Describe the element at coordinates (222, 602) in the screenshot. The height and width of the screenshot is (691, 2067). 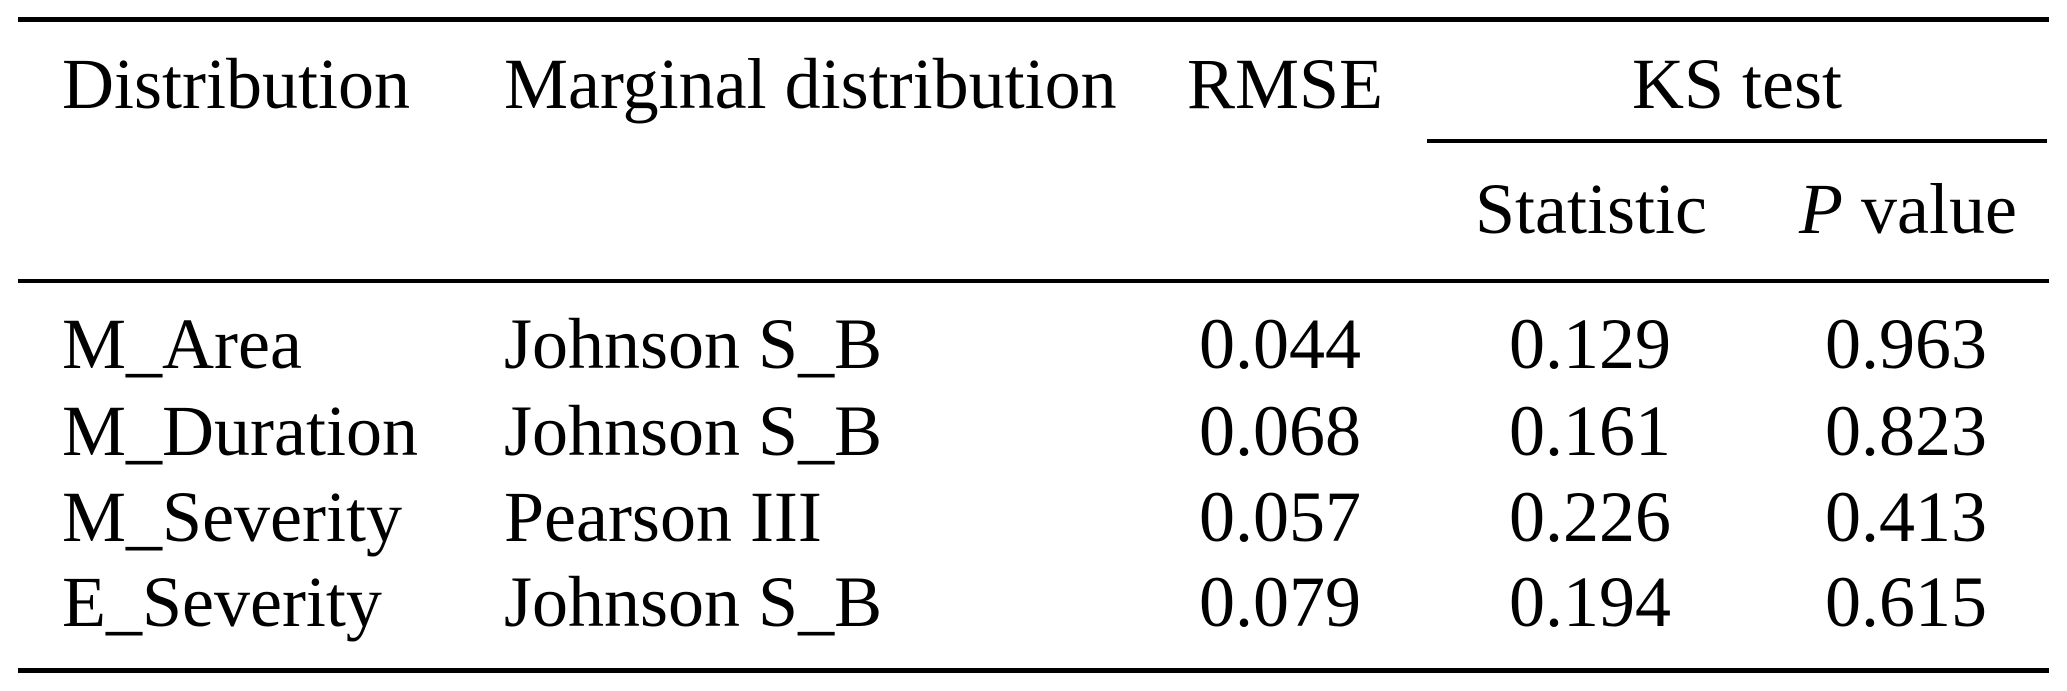
I see `cell-distribution: E_Severity` at that location.